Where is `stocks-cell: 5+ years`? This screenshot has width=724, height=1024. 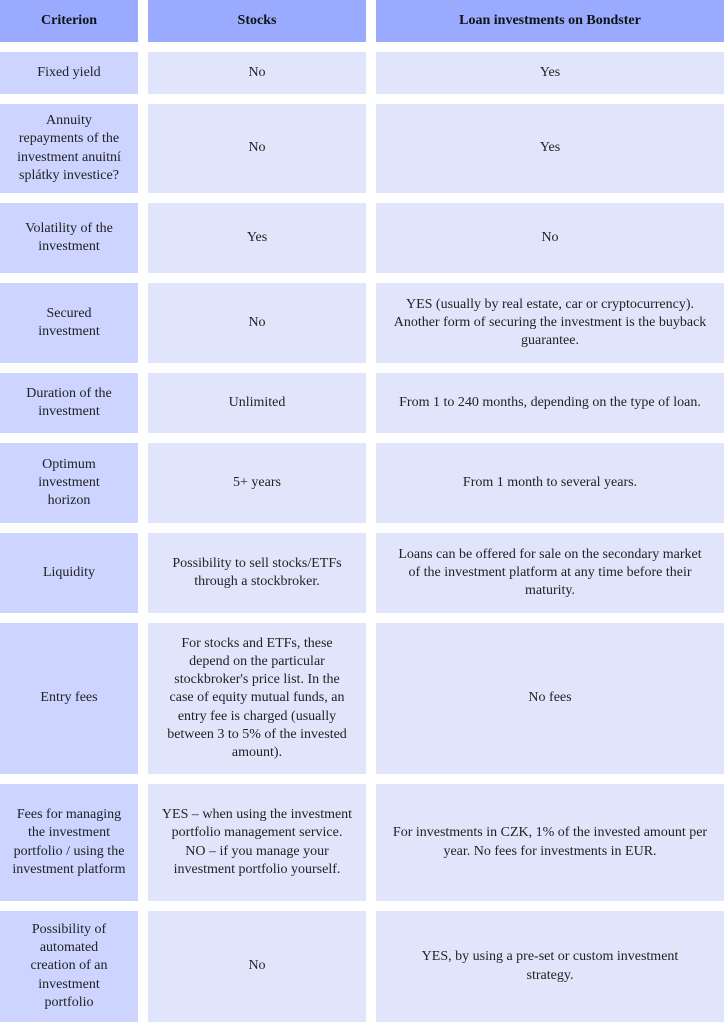
stocks-cell: 5+ years is located at coordinates (257, 483).